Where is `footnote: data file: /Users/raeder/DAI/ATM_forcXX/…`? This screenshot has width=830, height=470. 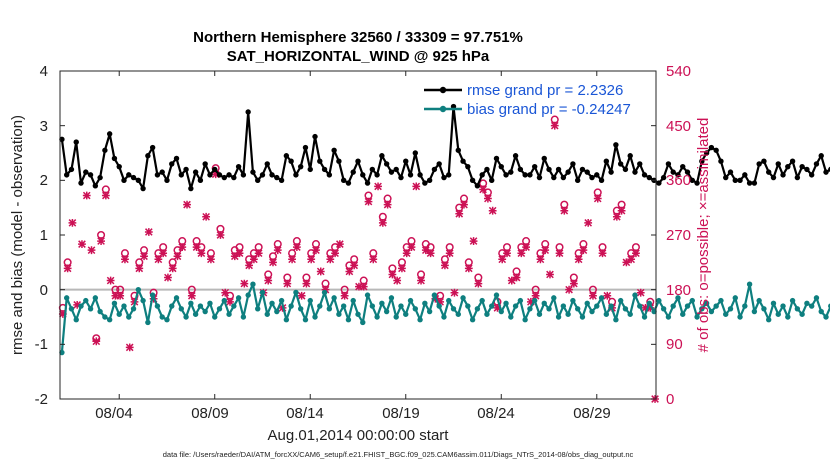 footnote: data file: /Users/raeder/DAI/ATM_forcXX/… is located at coordinates (398, 454).